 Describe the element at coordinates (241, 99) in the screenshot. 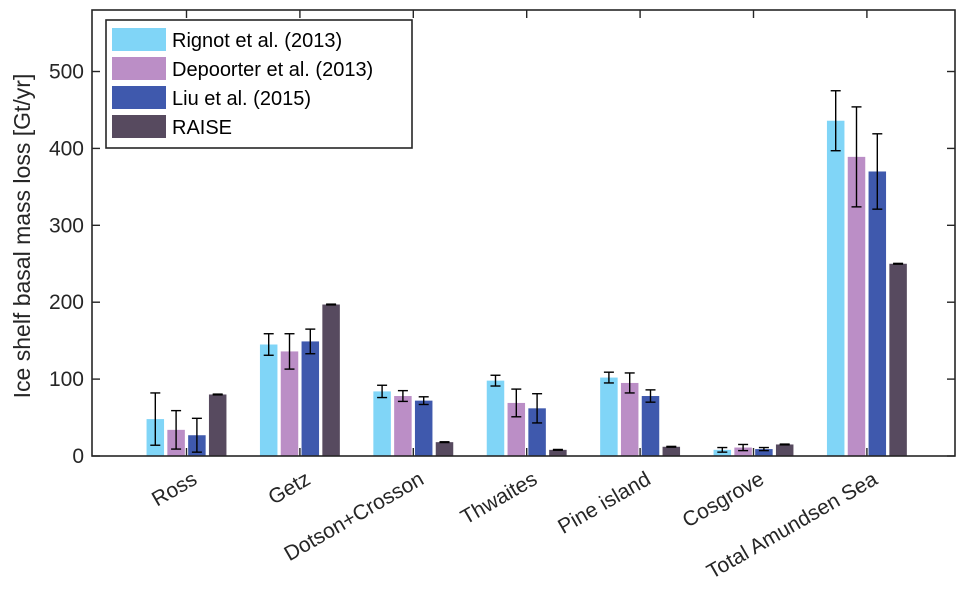

I see `legend-label: Liu et al. (2015)` at that location.